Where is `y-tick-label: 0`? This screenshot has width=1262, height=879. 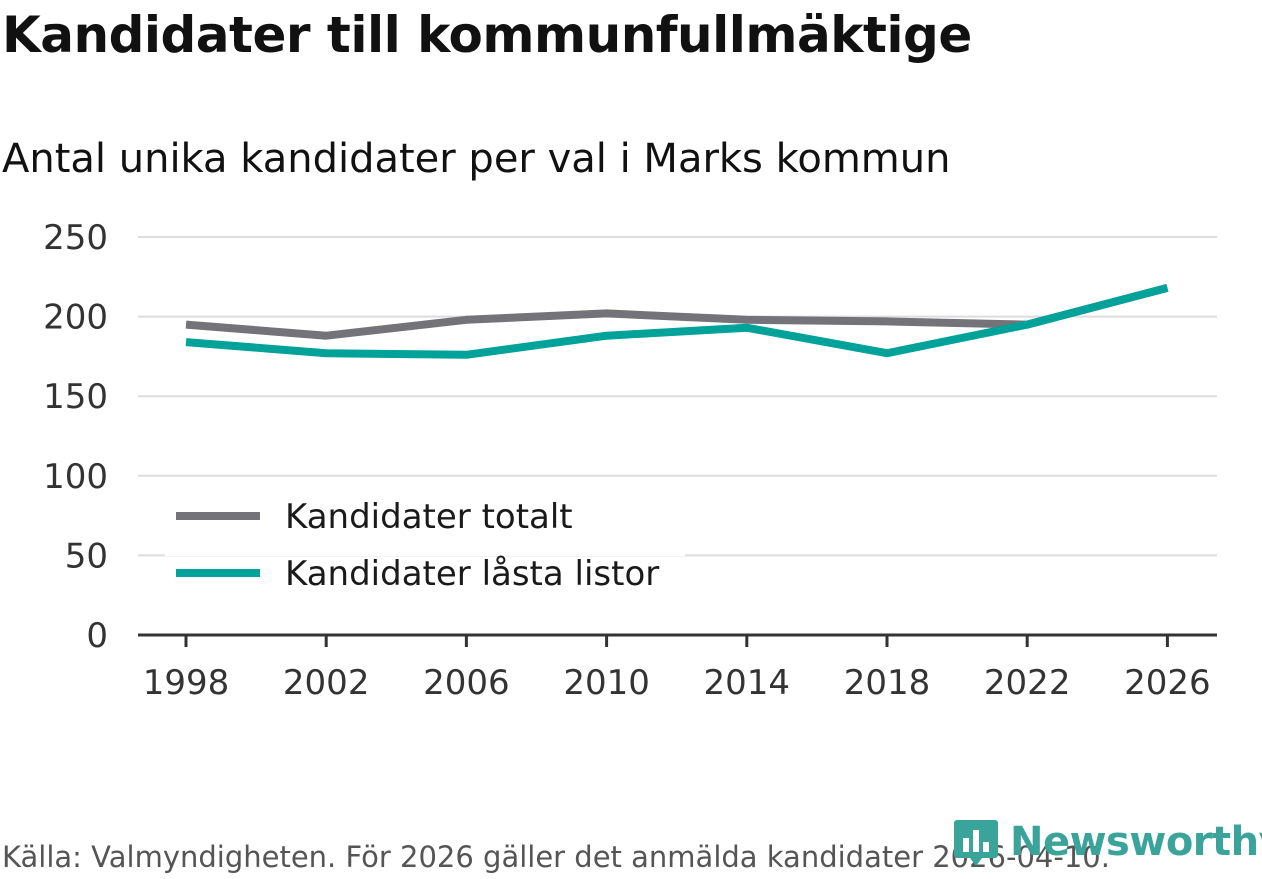
y-tick-label: 0 is located at coordinates (97, 636).